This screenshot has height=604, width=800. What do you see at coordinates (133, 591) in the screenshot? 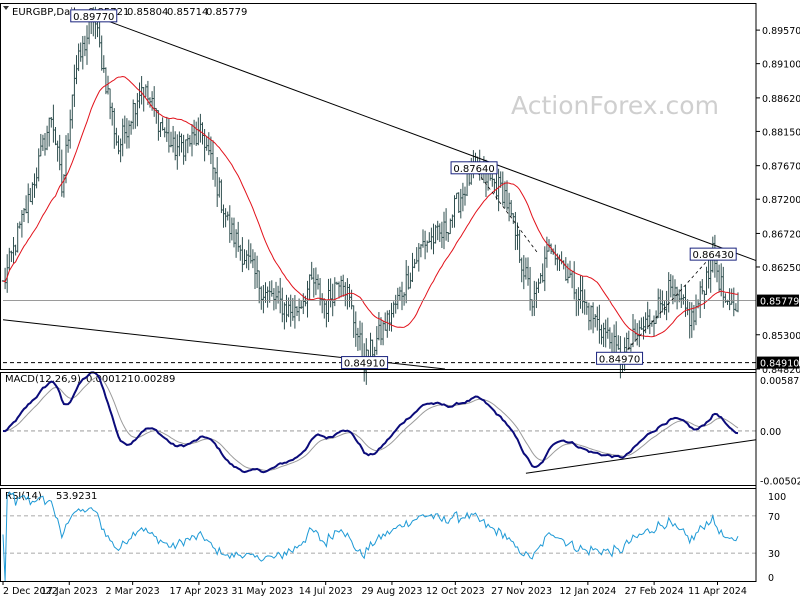
I see `time-tick-label: 2 Mar 2023` at bounding box center [133, 591].